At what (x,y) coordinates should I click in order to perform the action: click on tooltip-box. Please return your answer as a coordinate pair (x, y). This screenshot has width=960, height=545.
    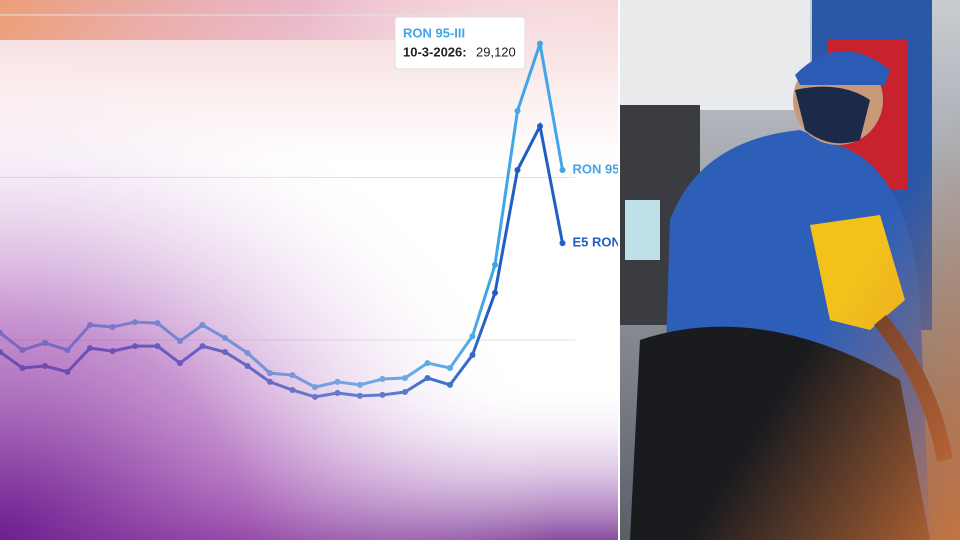
    Looking at the image, I should click on (460, 43).